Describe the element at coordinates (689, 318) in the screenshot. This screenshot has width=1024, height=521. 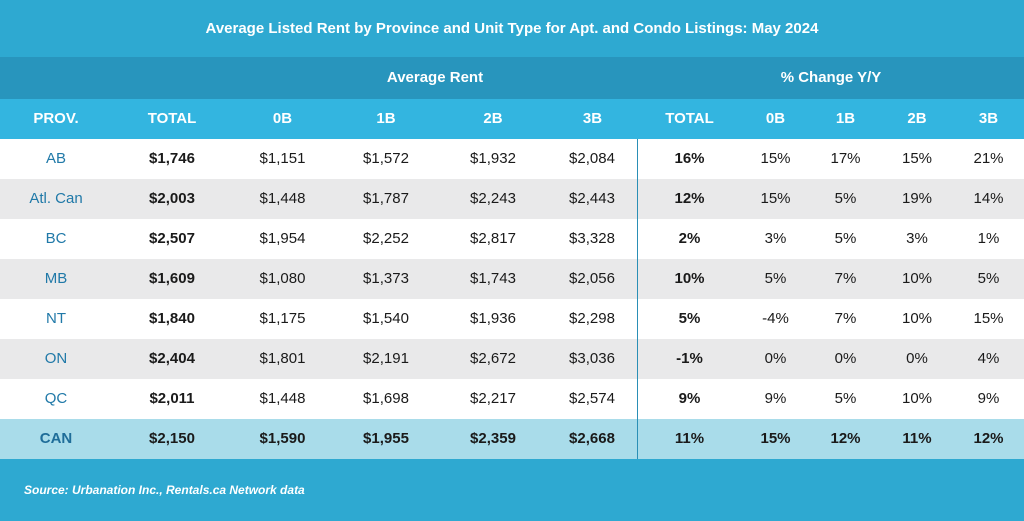
I see `cell-change-total: 5%` at that location.